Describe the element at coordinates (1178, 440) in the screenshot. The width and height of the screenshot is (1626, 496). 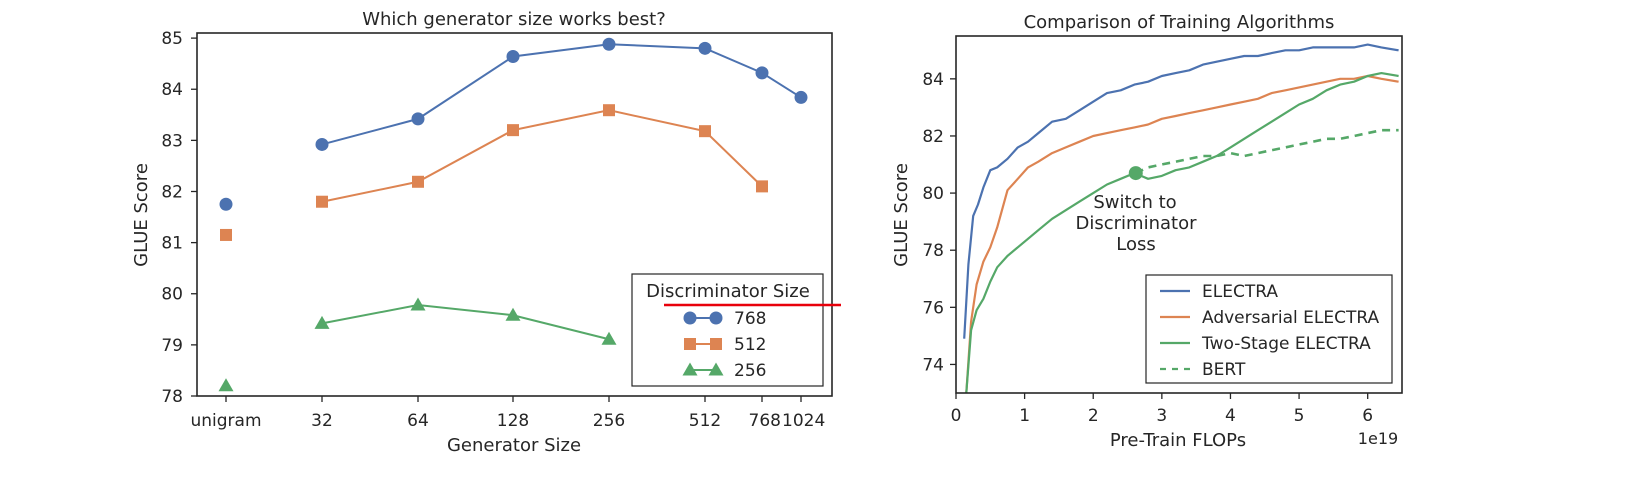
I see `chart2-xlabel: Pre-Train FLOPs` at that location.